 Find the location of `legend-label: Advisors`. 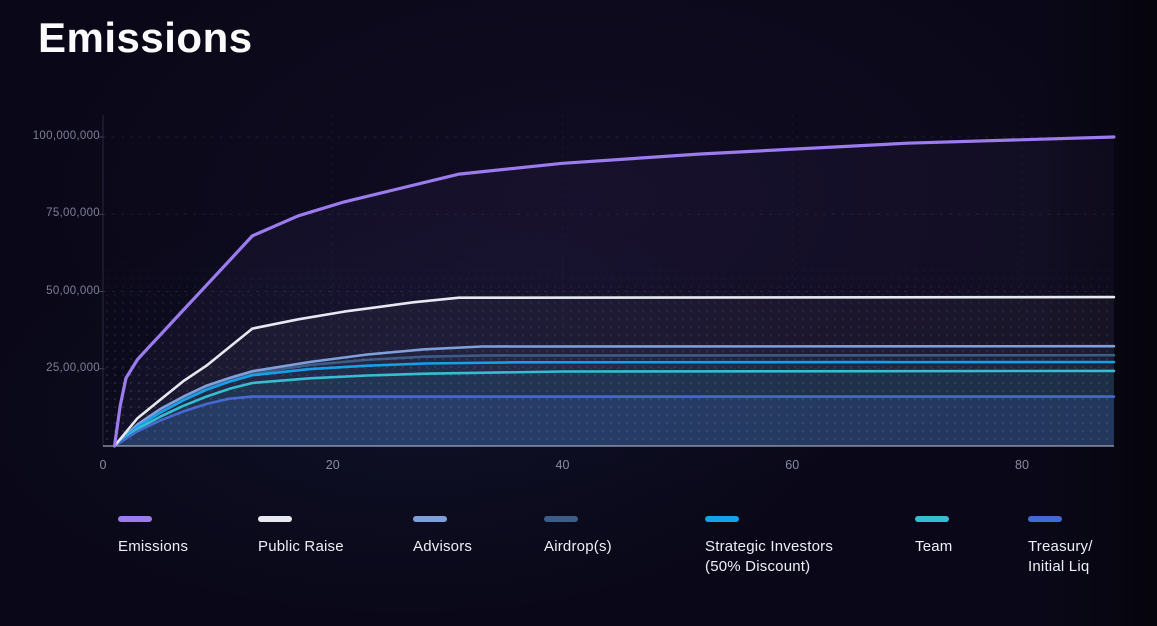

legend-label: Advisors is located at coordinates (443, 546).